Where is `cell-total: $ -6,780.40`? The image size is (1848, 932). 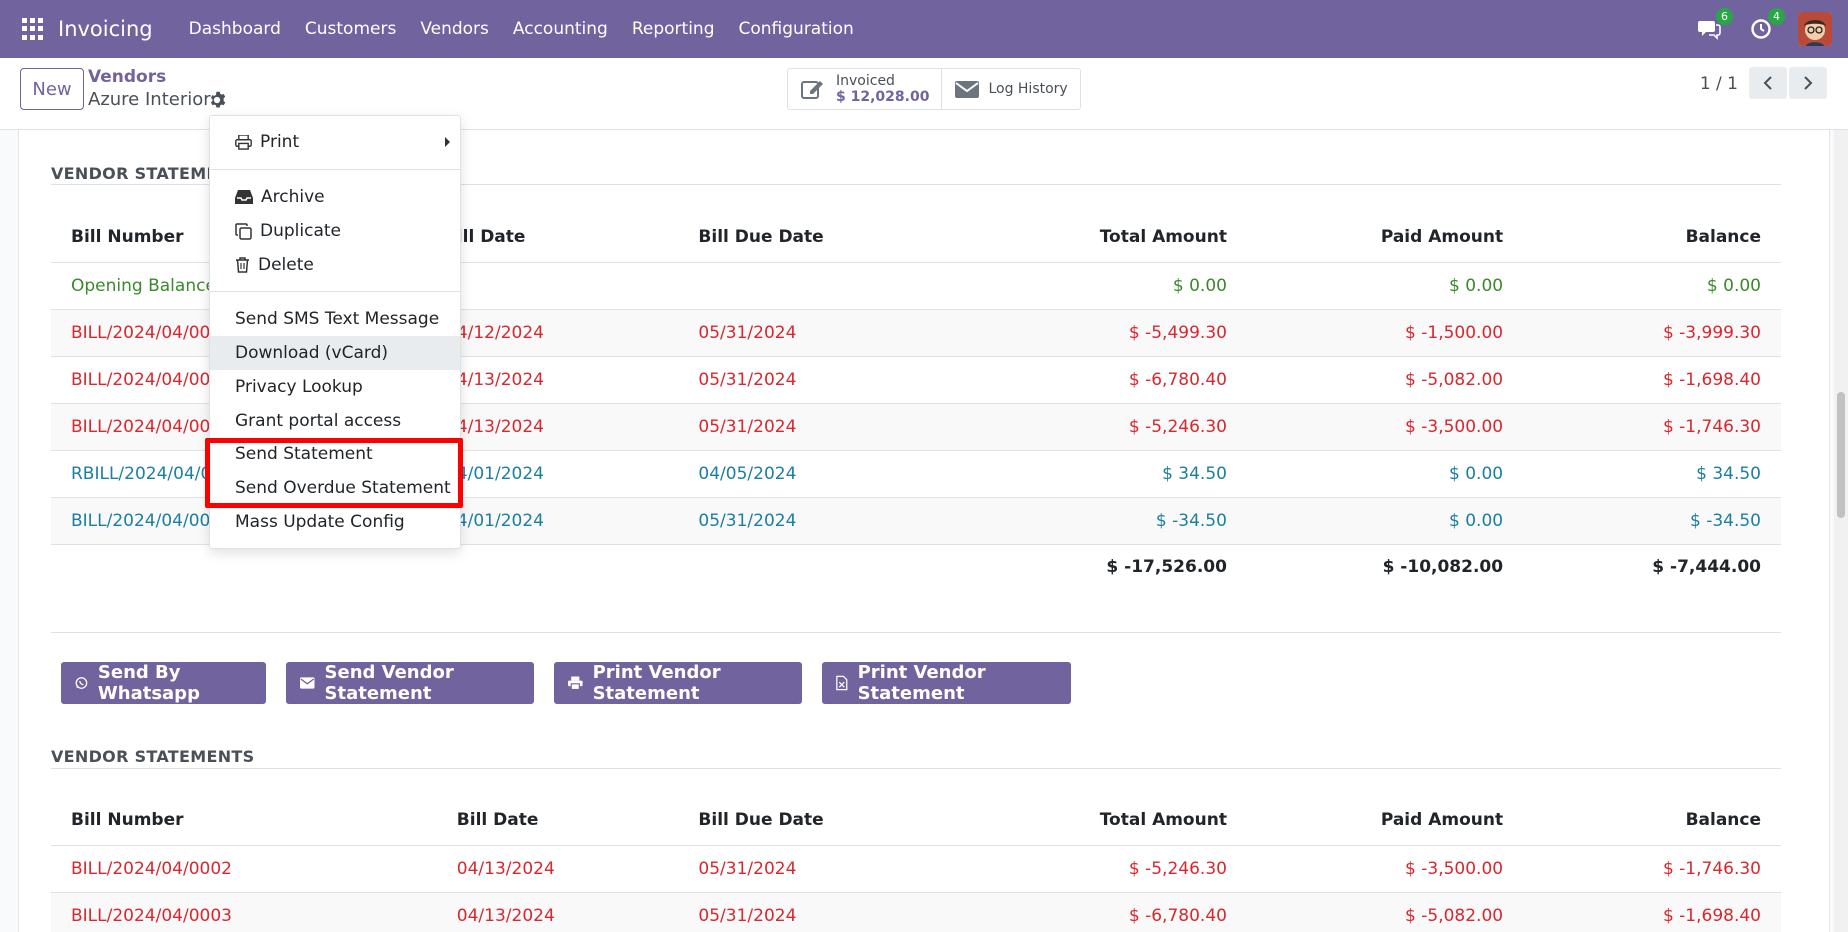 cell-total: $ -6,780.40 is located at coordinates (1100, 380).